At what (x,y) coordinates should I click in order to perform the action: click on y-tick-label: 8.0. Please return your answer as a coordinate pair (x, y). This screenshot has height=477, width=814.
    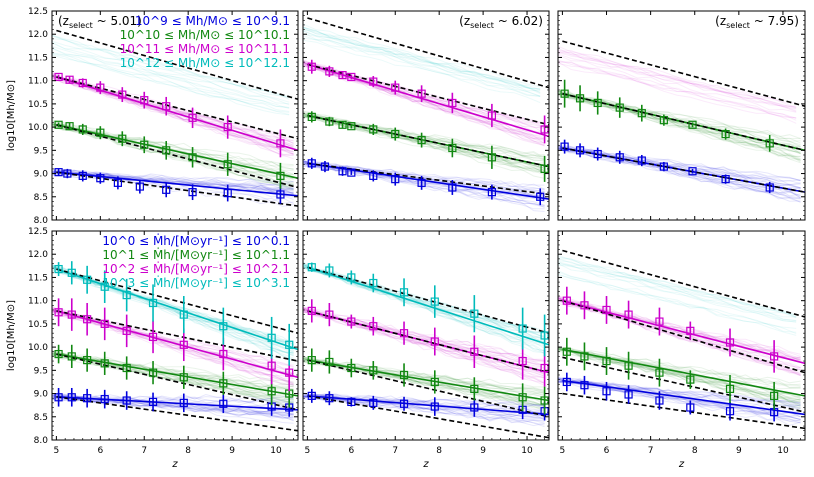
    Looking at the image, I should click on (41, 441).